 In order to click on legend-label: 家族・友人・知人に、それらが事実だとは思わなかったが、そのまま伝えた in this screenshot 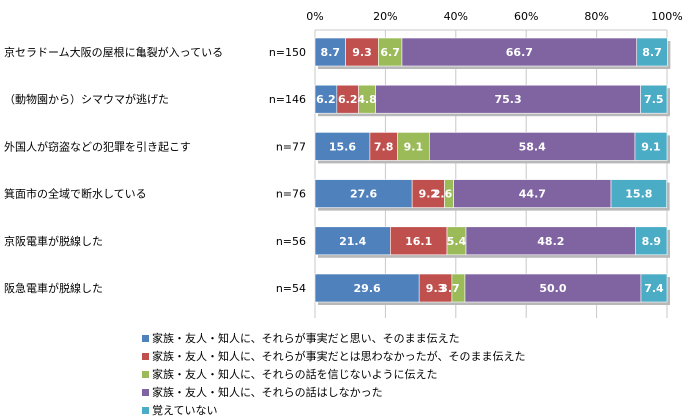, I will do `click(339, 356)`.